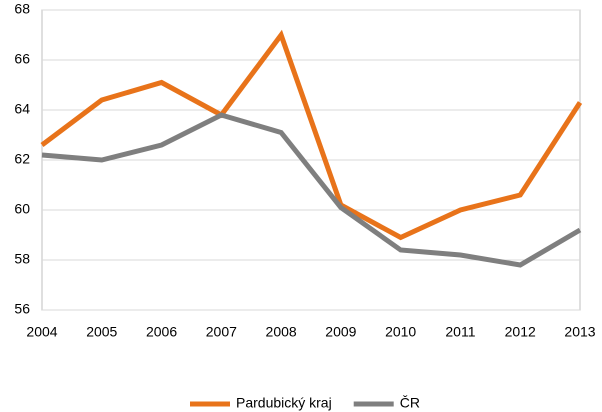 Image resolution: width=602 pixels, height=412 pixels. I want to click on y-tick-label: 66, so click(22, 59).